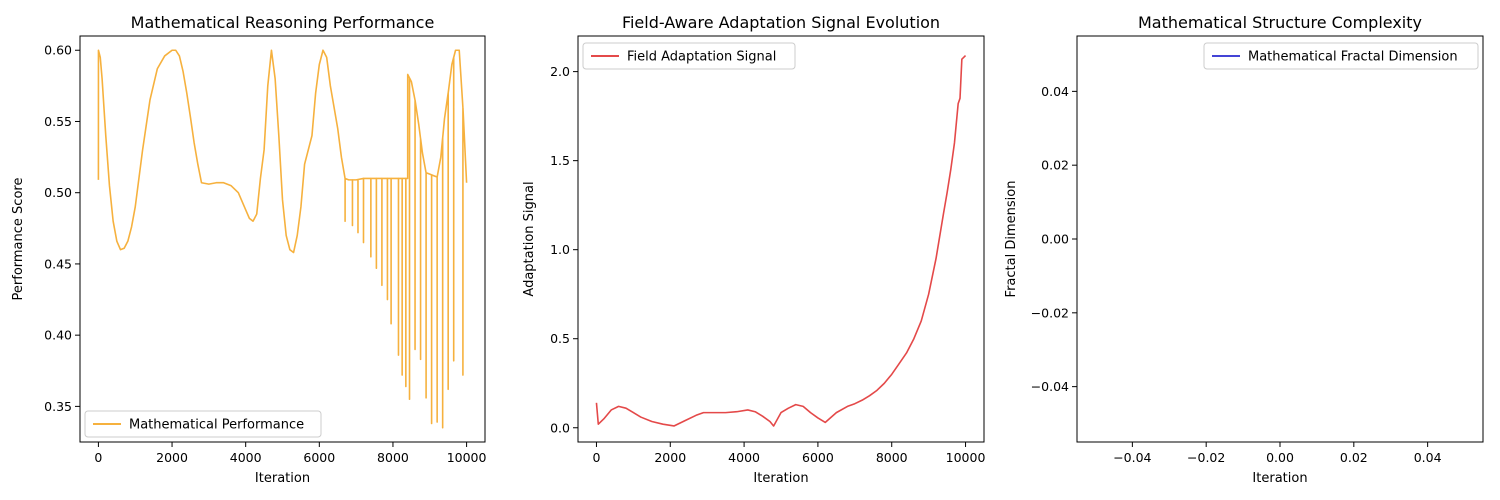 The image size is (1500, 500). What do you see at coordinates (1206, 457) in the screenshot?
I see `x-tick-label: −0.02` at bounding box center [1206, 457].